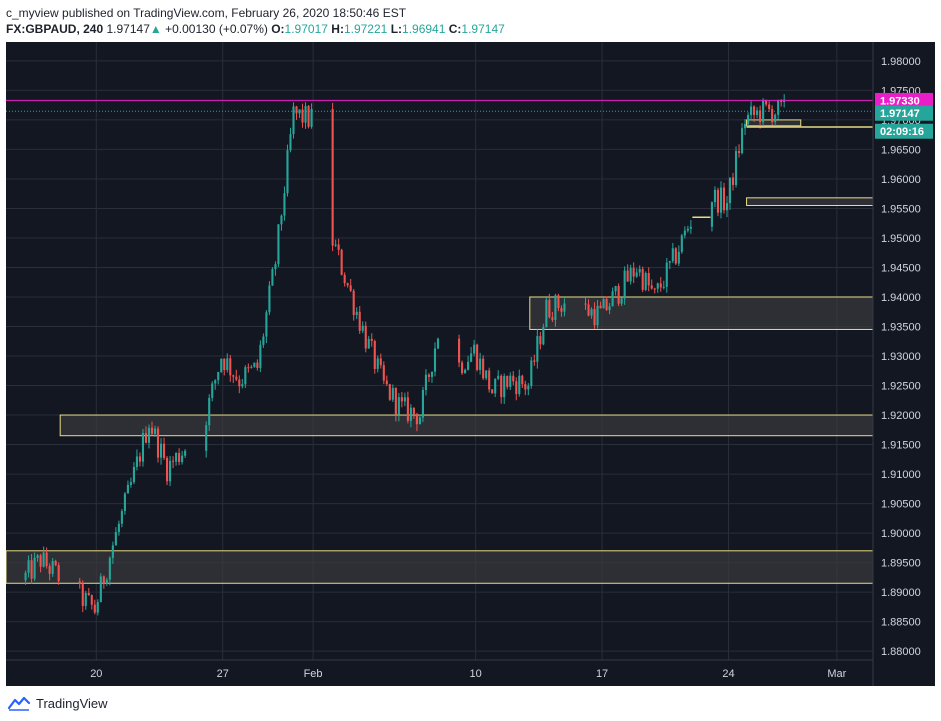 The height and width of the screenshot is (721, 941). Describe the element at coordinates (901, 475) in the screenshot. I see `price-tick-label: 1.91000` at that location.